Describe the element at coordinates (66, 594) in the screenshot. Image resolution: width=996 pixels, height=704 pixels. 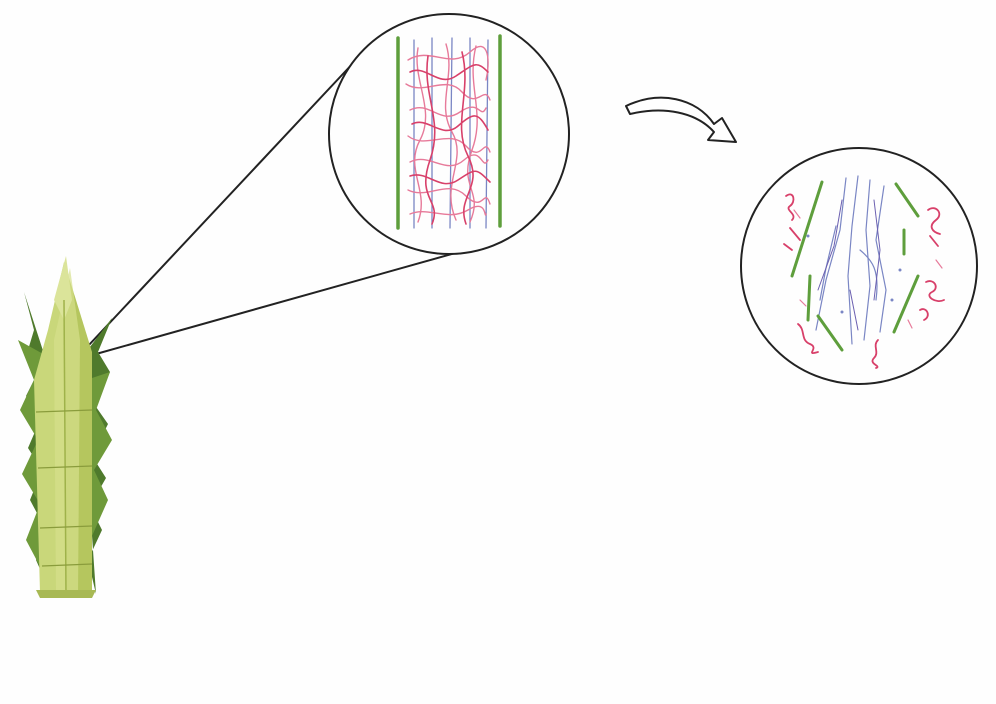
I see `plant-base` at that location.